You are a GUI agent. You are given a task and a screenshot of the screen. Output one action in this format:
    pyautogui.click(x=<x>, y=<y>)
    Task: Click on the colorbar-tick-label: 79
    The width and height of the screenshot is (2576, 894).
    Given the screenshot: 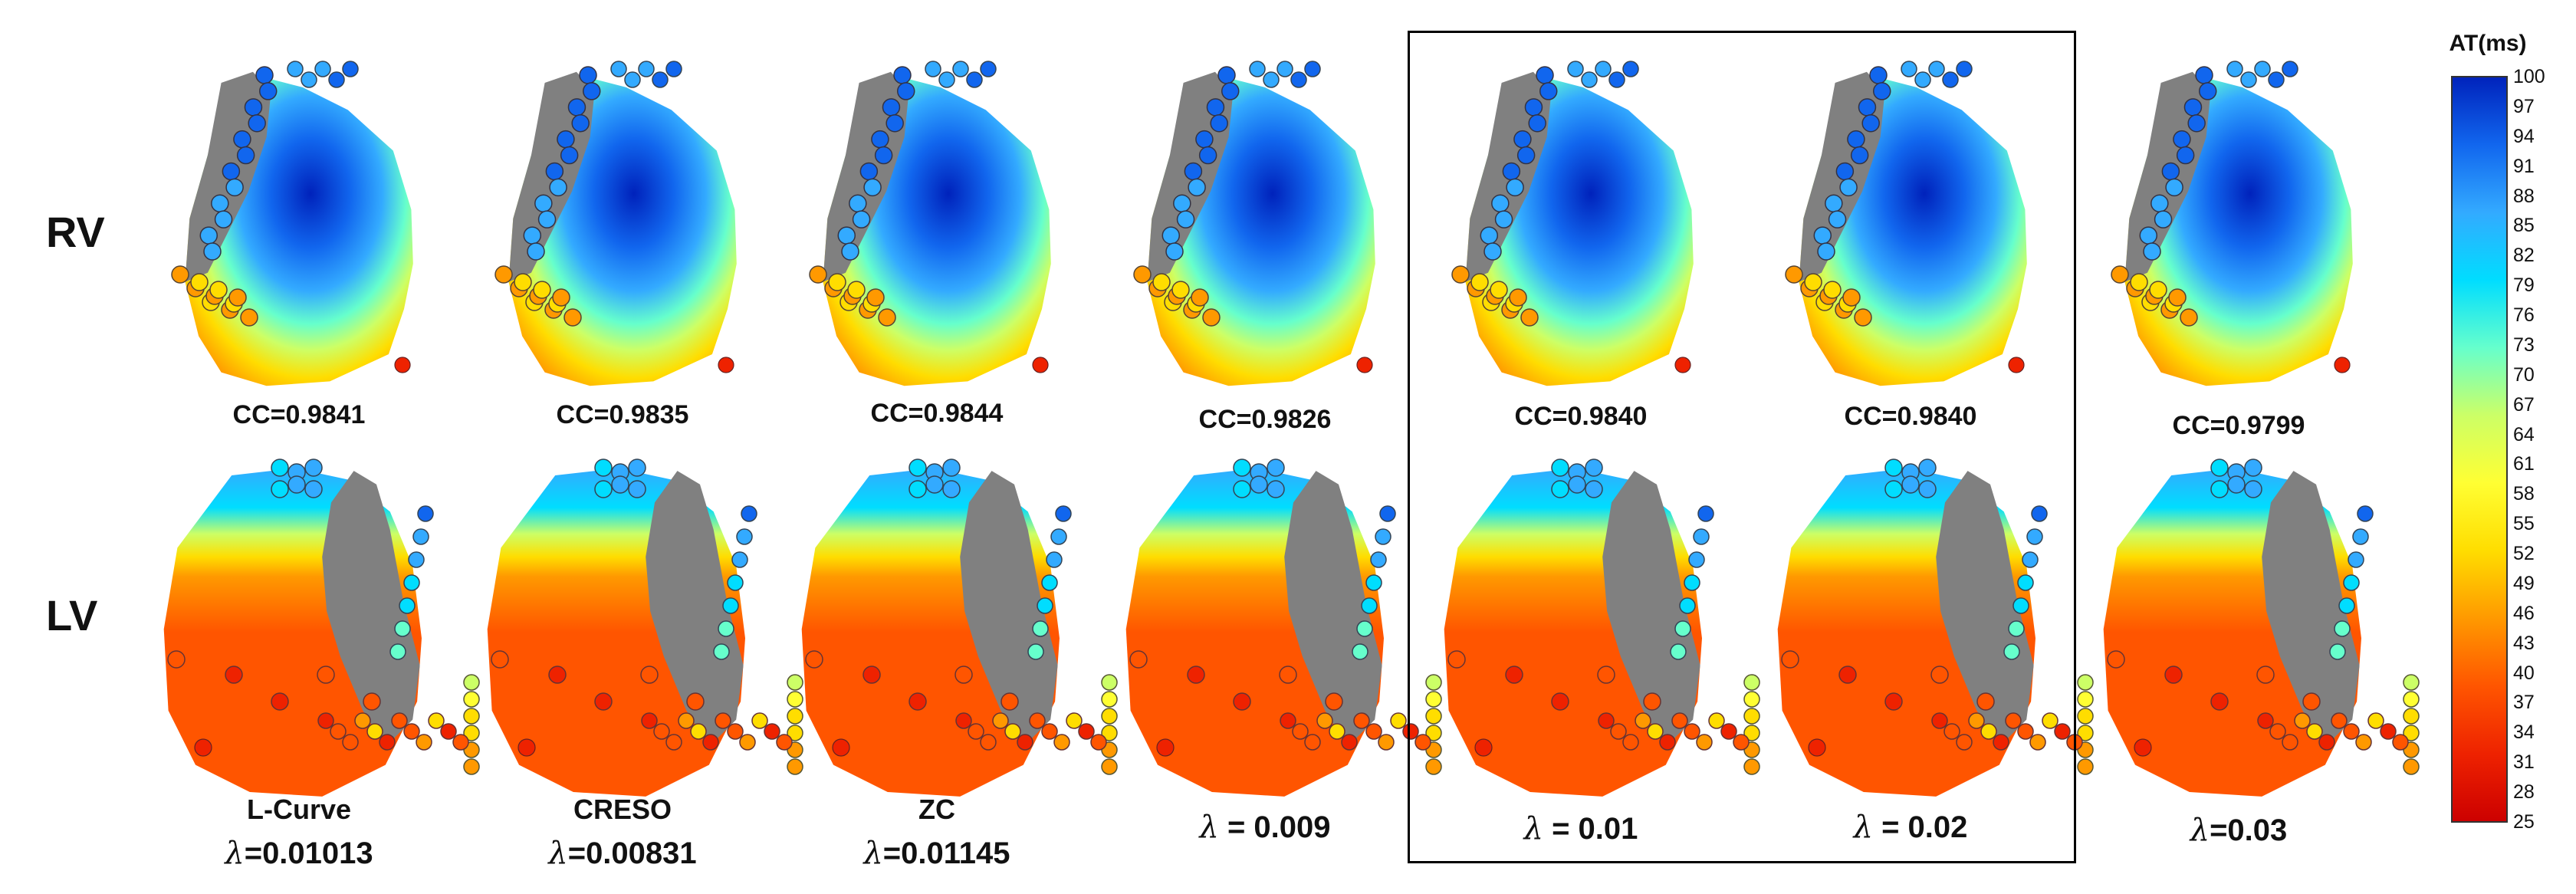 What is the action you would take?
    pyautogui.click(x=2524, y=285)
    